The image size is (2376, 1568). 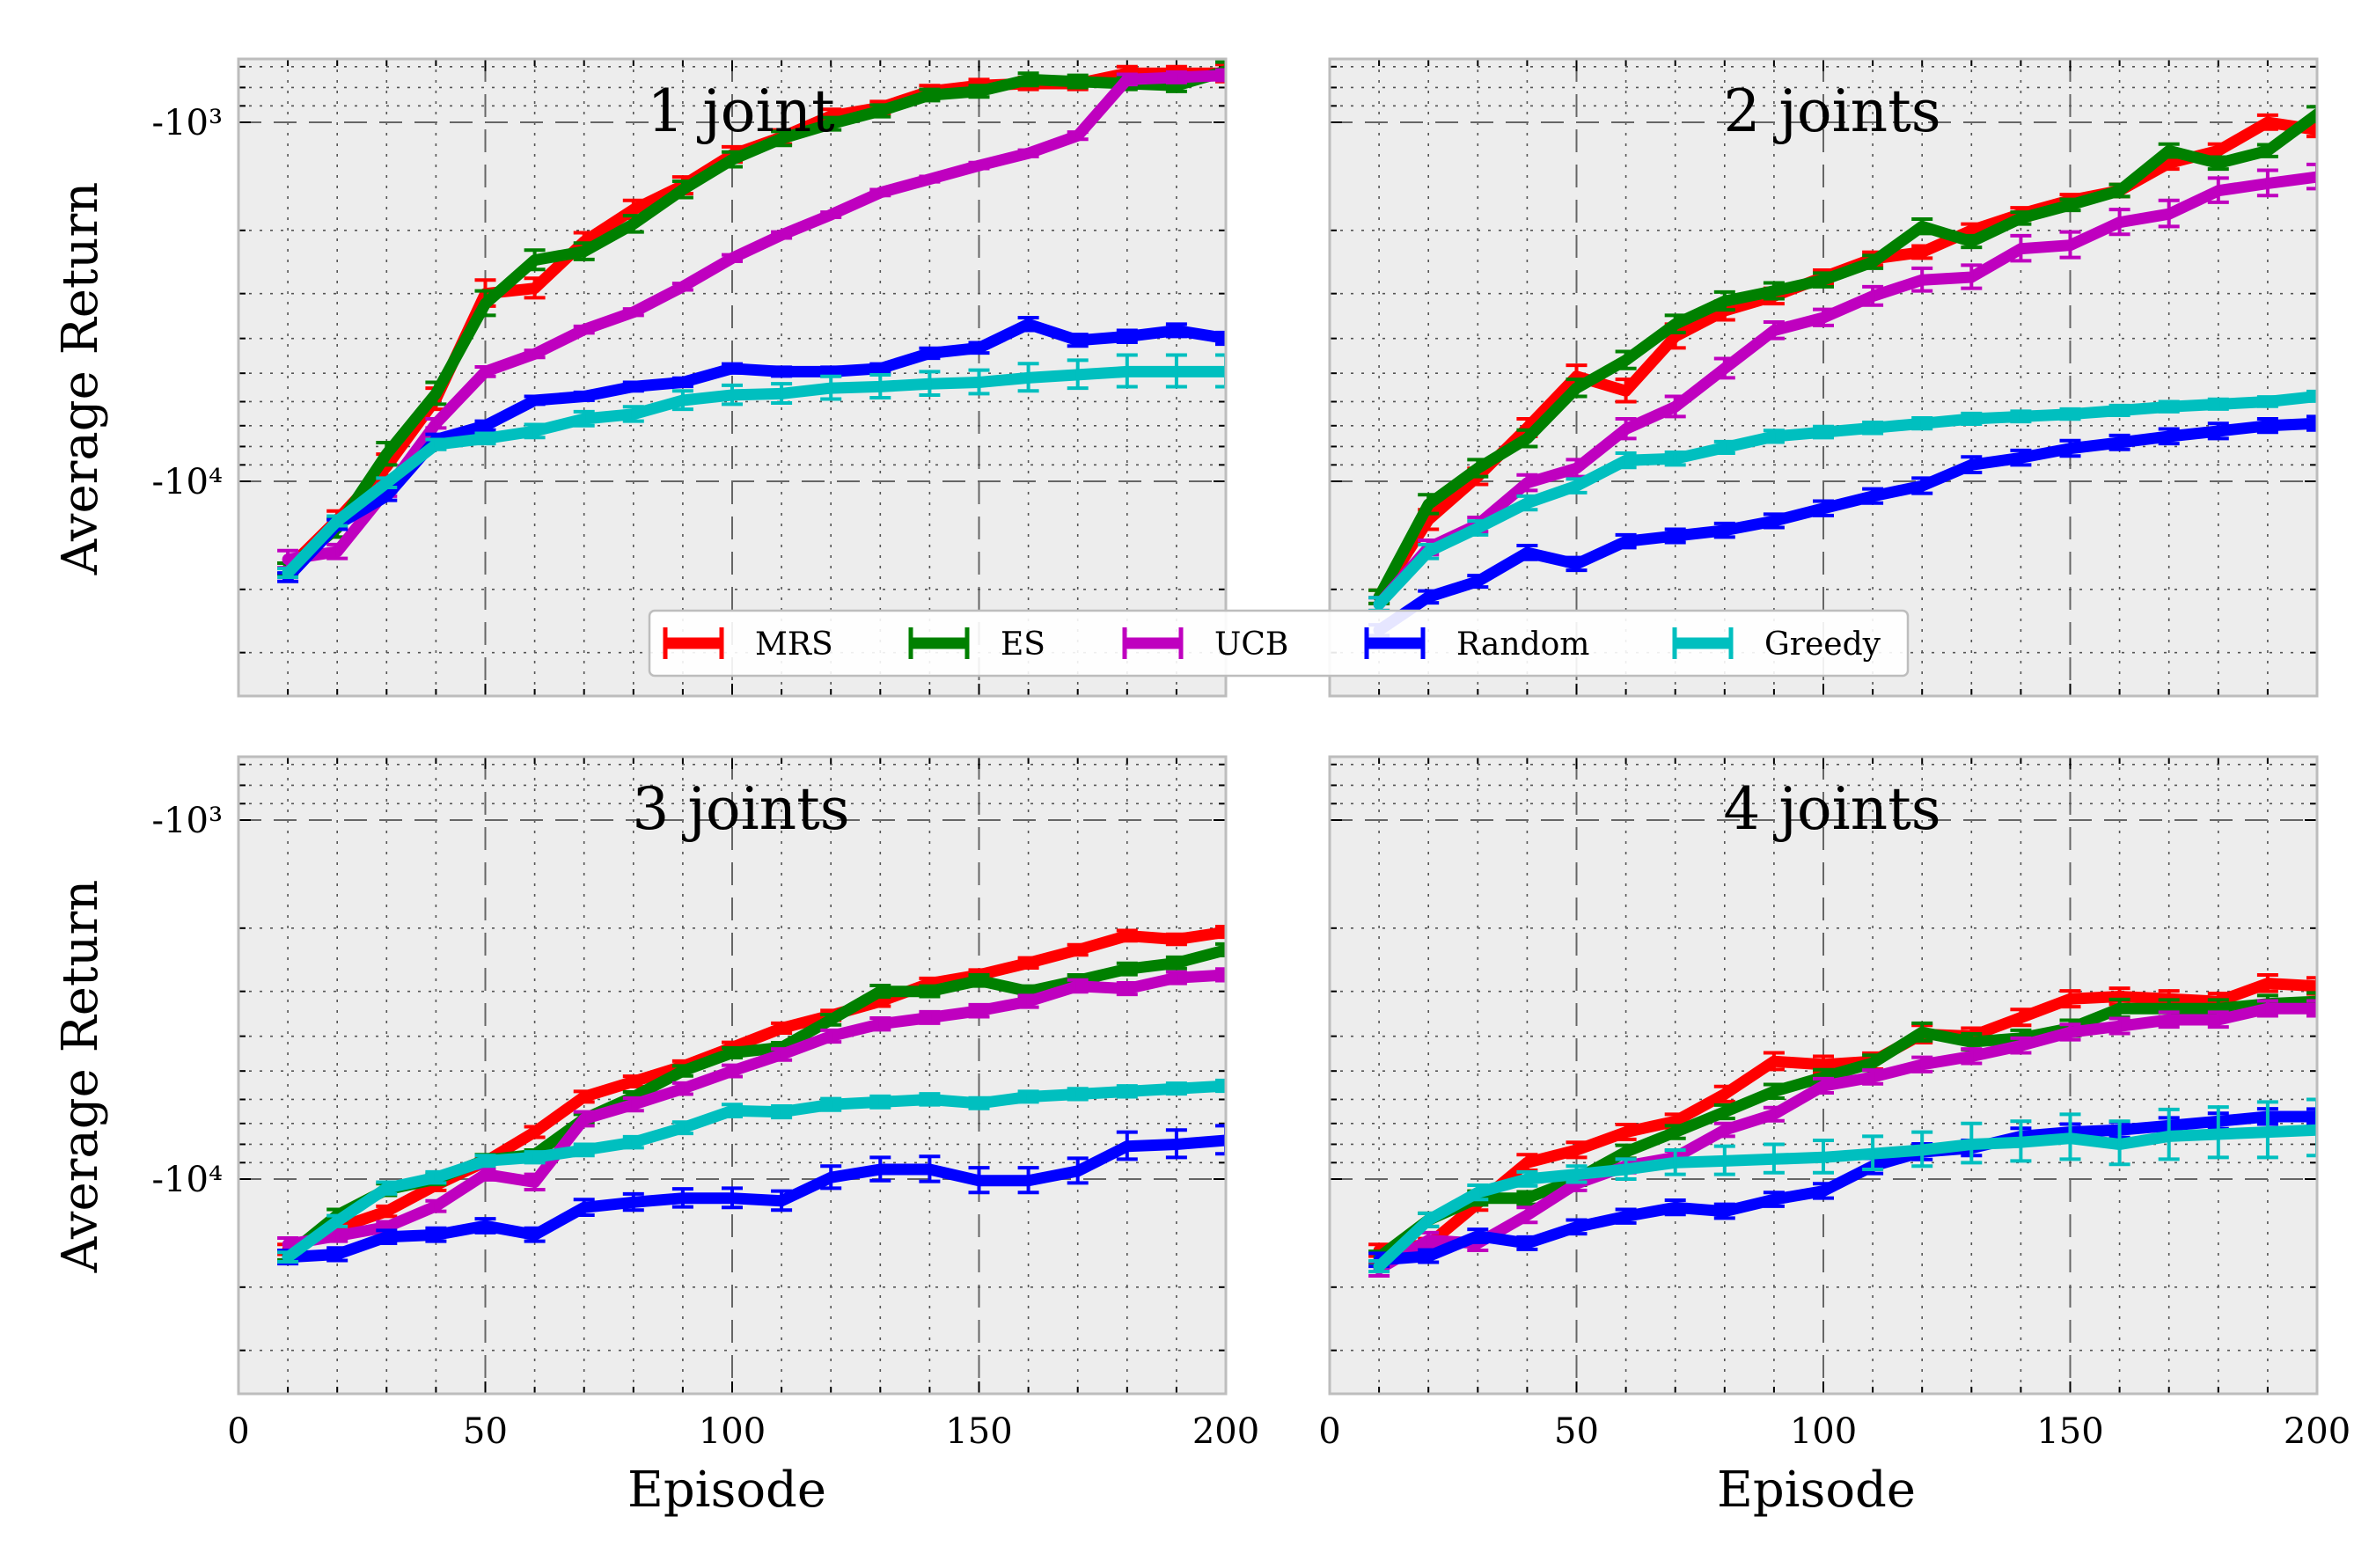 I want to click on x-tick-label: 50, so click(x=486, y=1431).